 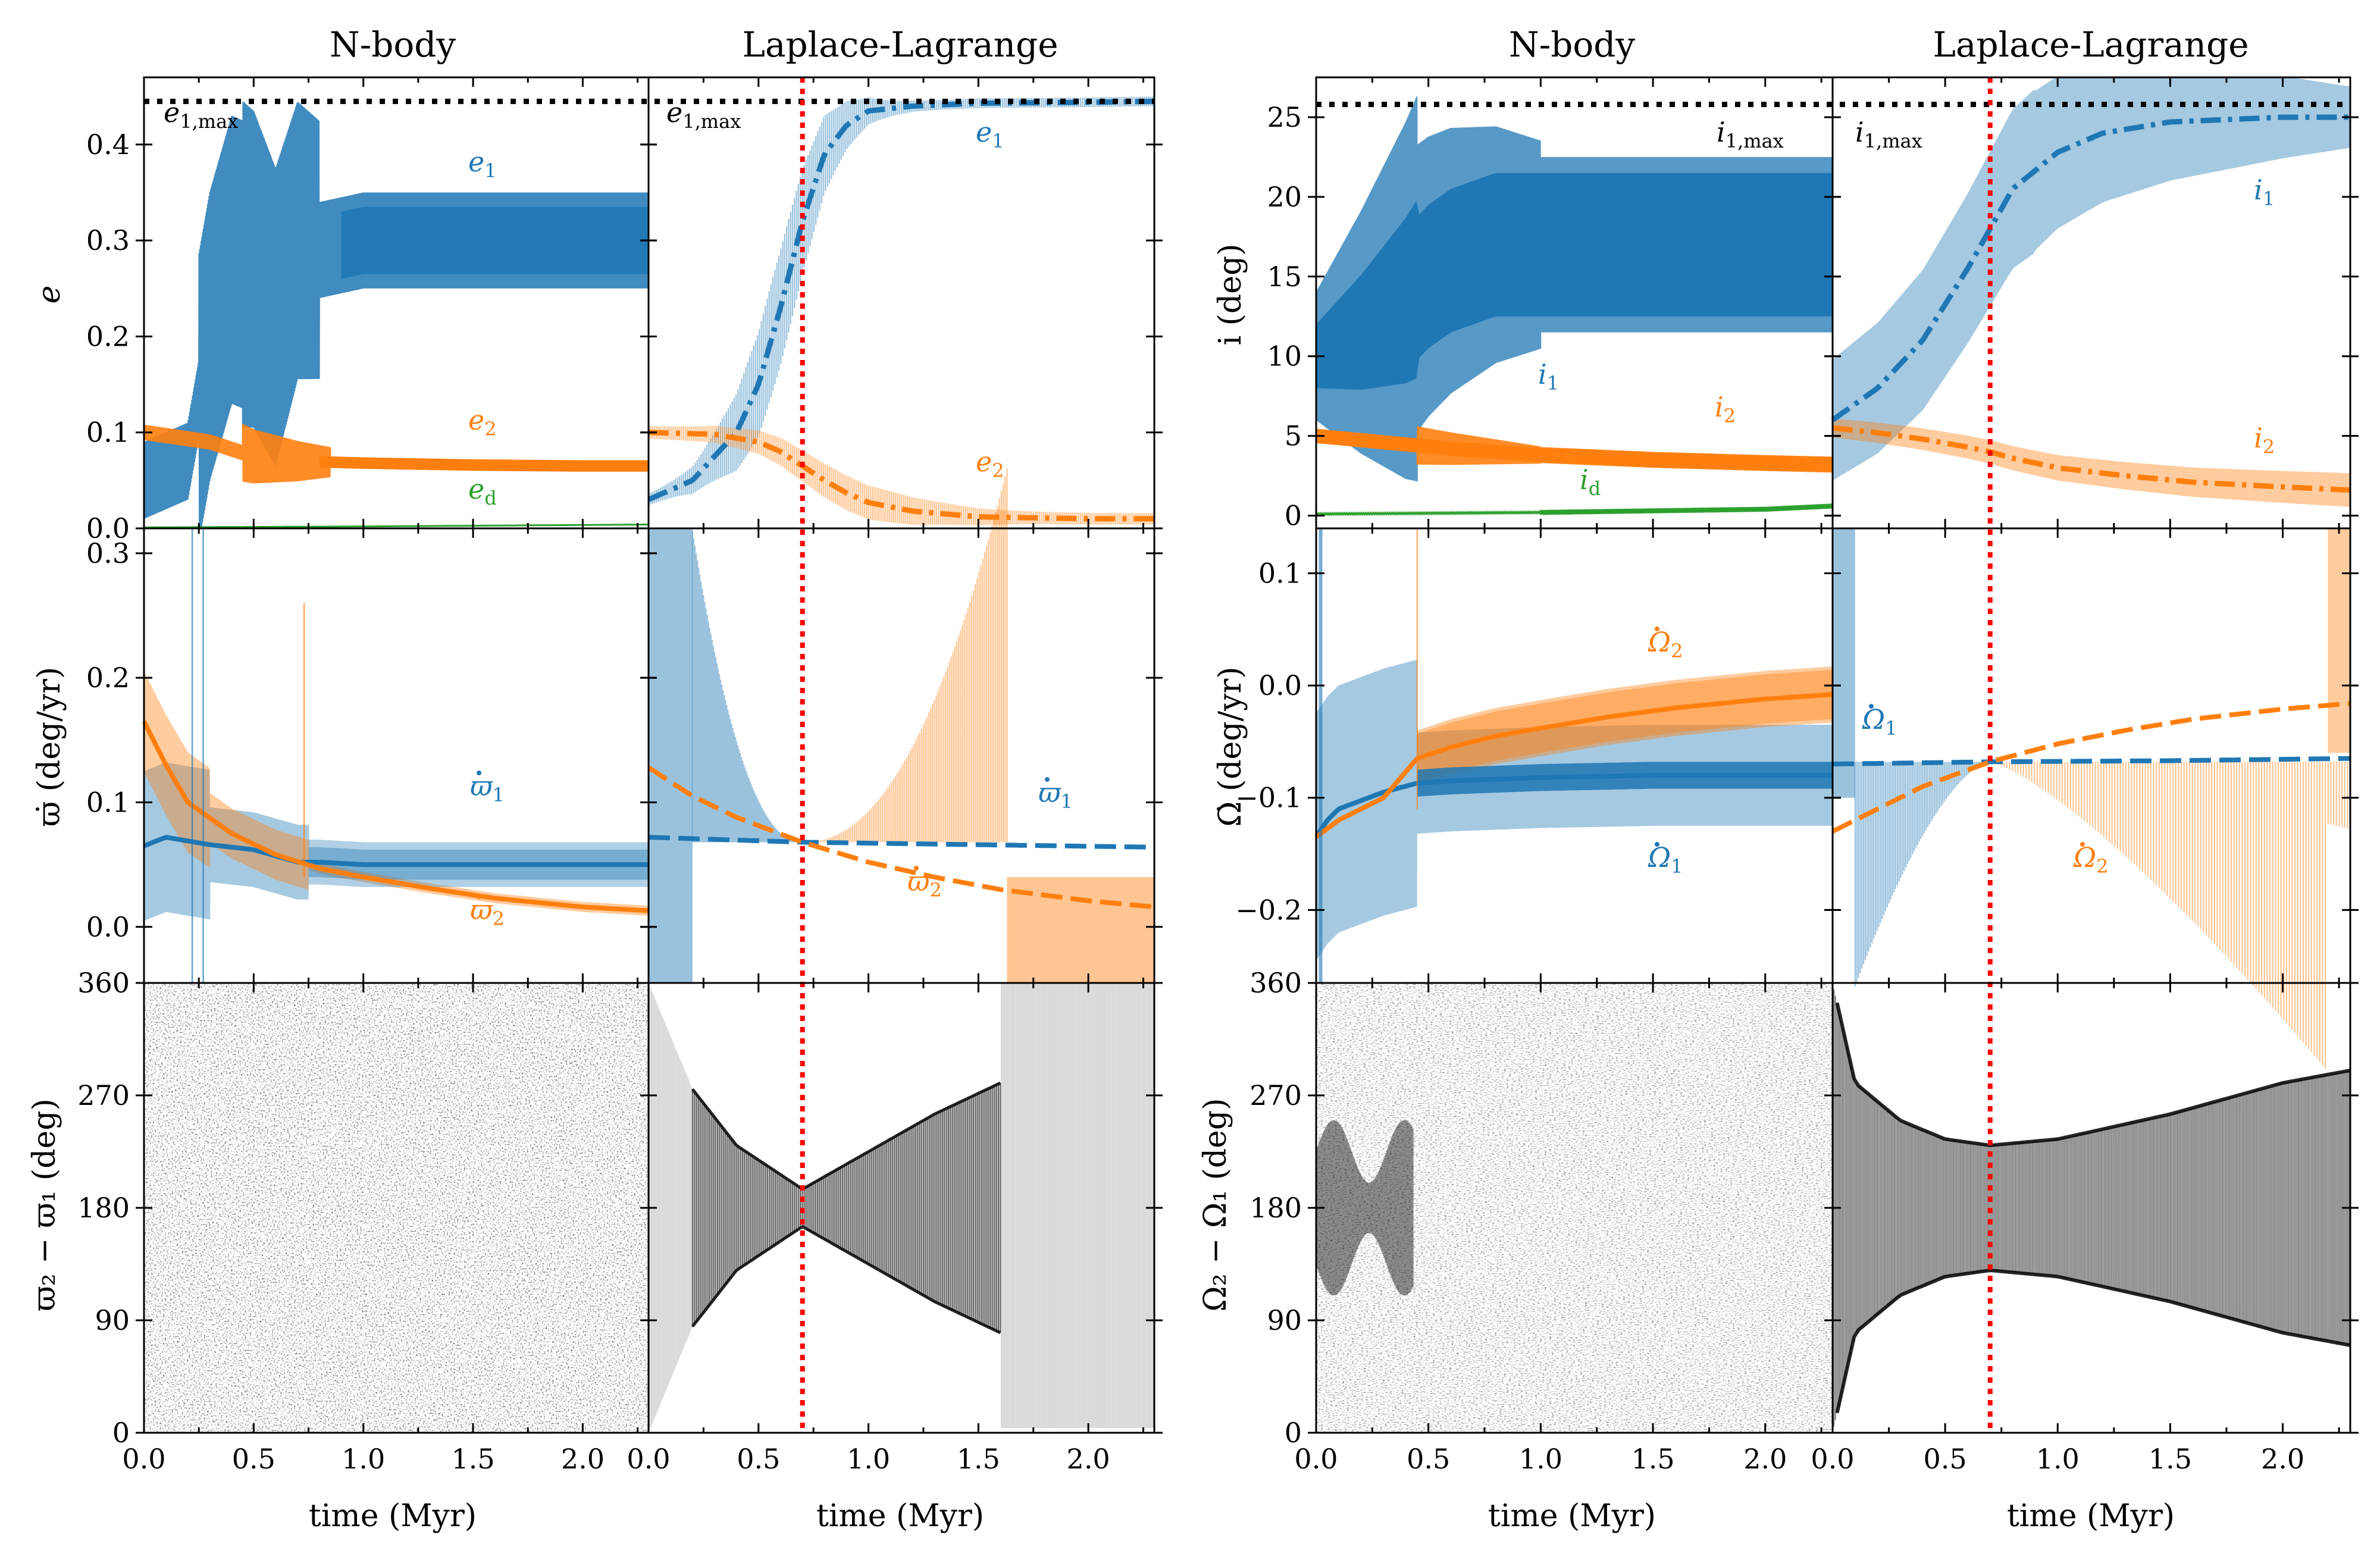 What do you see at coordinates (1921, 874) in the screenshot?
I see `O1-fan` at bounding box center [1921, 874].